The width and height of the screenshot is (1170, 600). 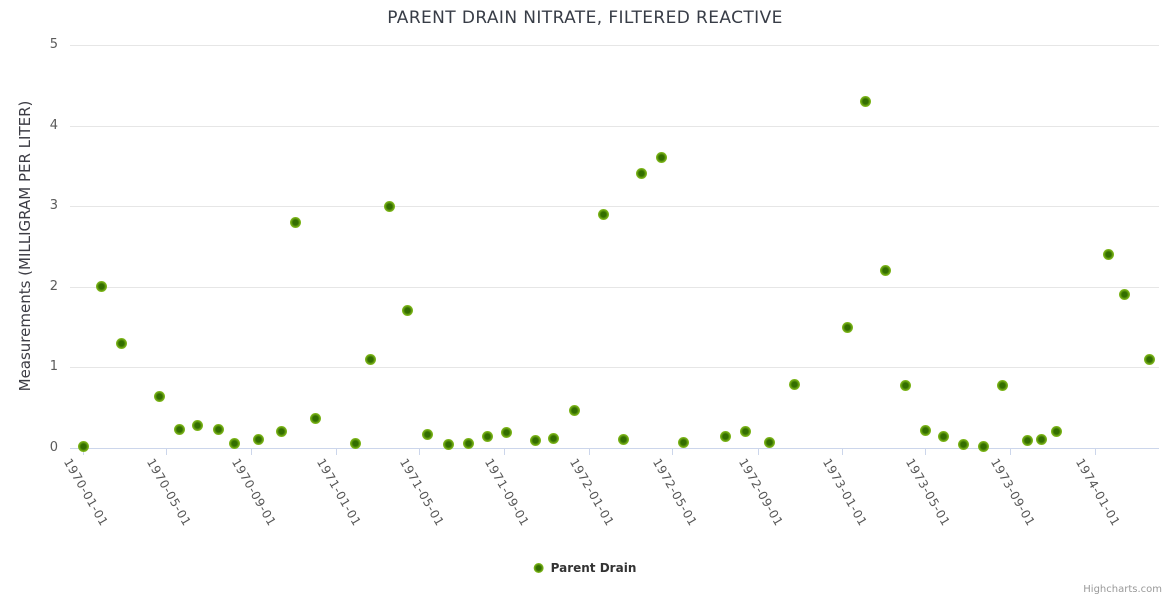 I want to click on x-axis-tick-label: 1973-05-01, so click(x=928, y=492).